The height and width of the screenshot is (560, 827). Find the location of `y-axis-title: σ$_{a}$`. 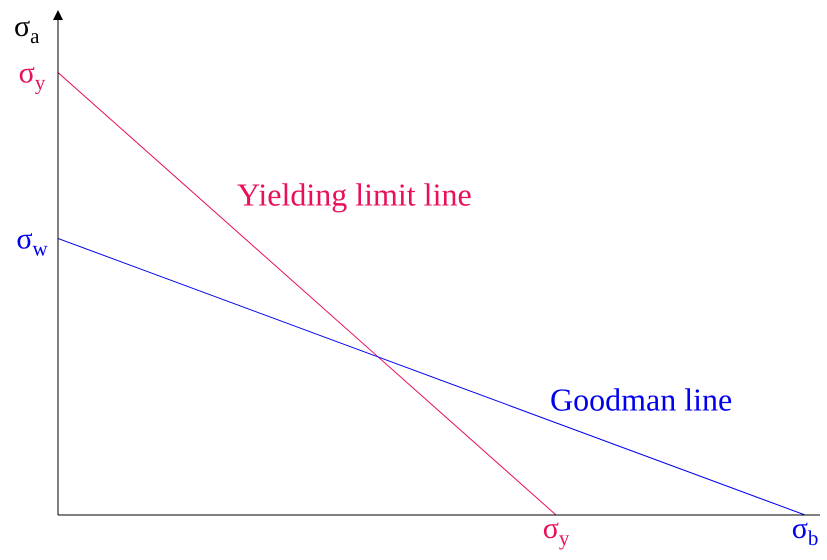

y-axis-title: σ$_{a}$ is located at coordinates (27, 29).